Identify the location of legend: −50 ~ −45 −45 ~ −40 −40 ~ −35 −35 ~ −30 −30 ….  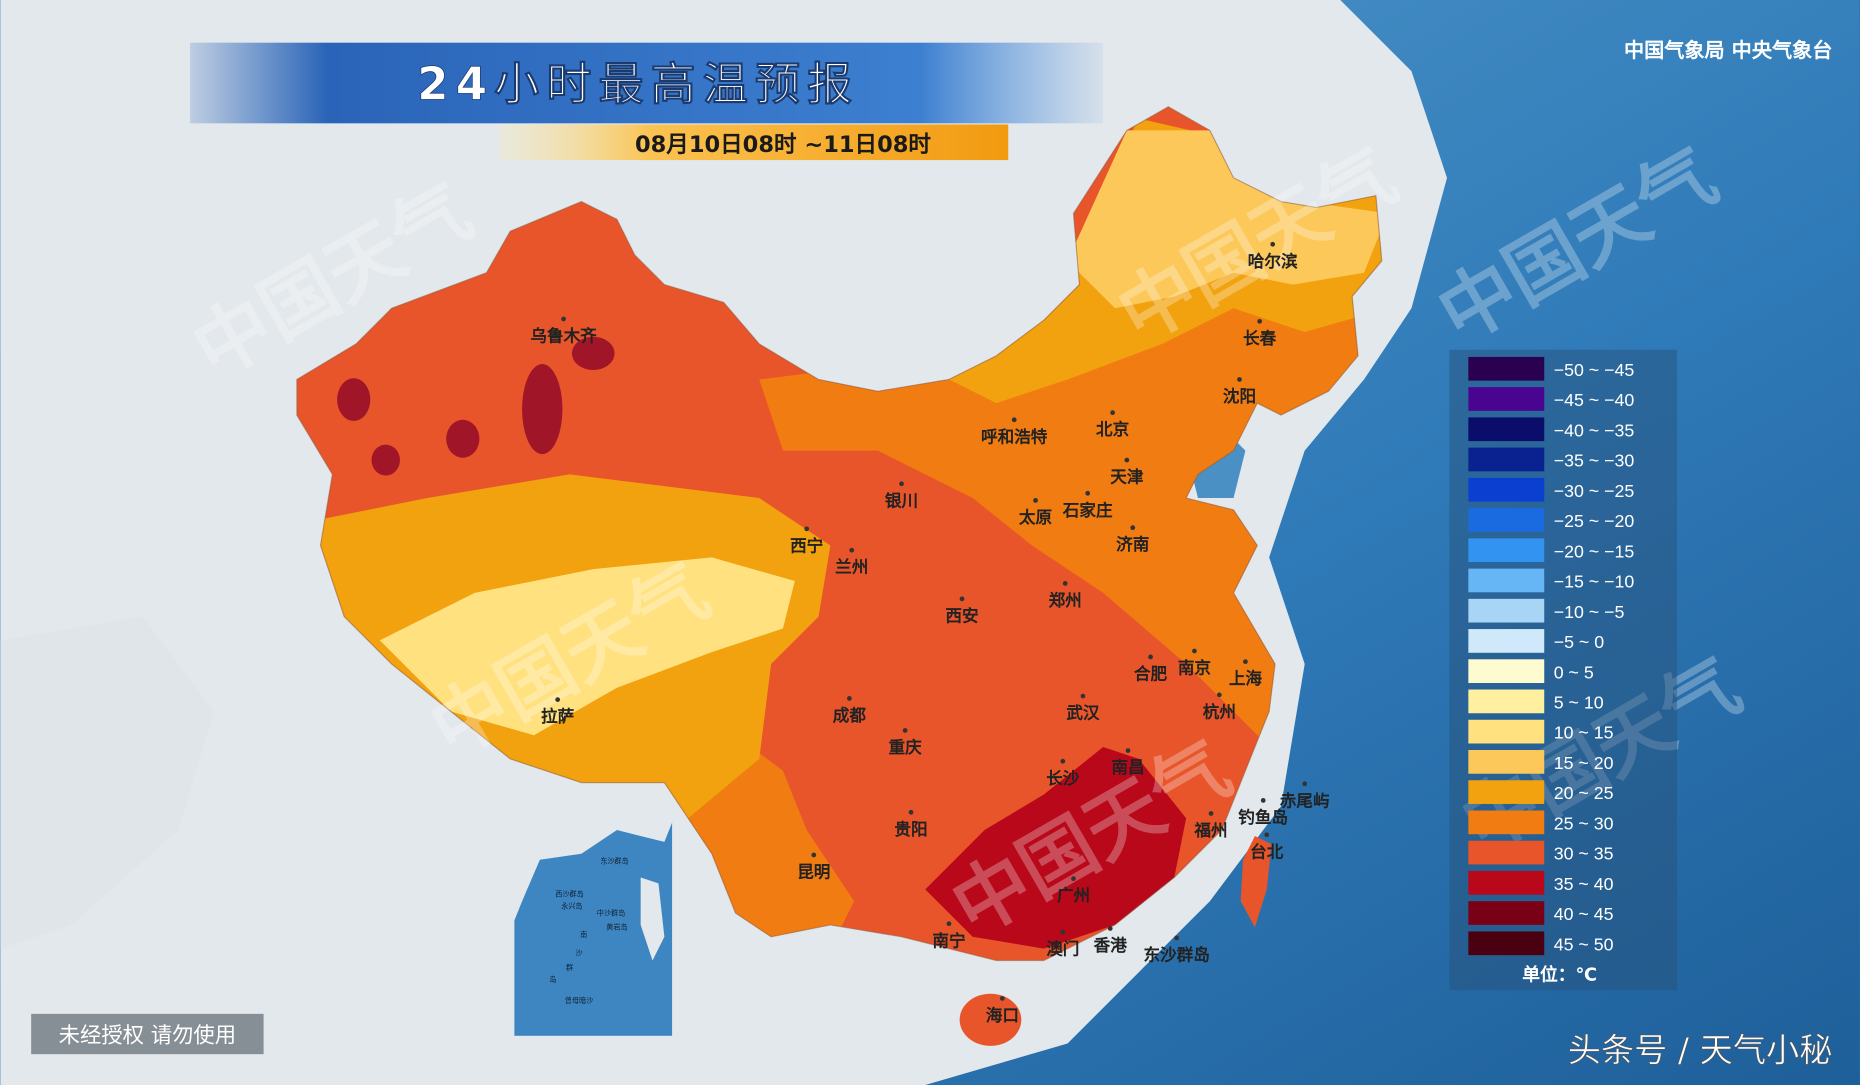
(1551, 656).